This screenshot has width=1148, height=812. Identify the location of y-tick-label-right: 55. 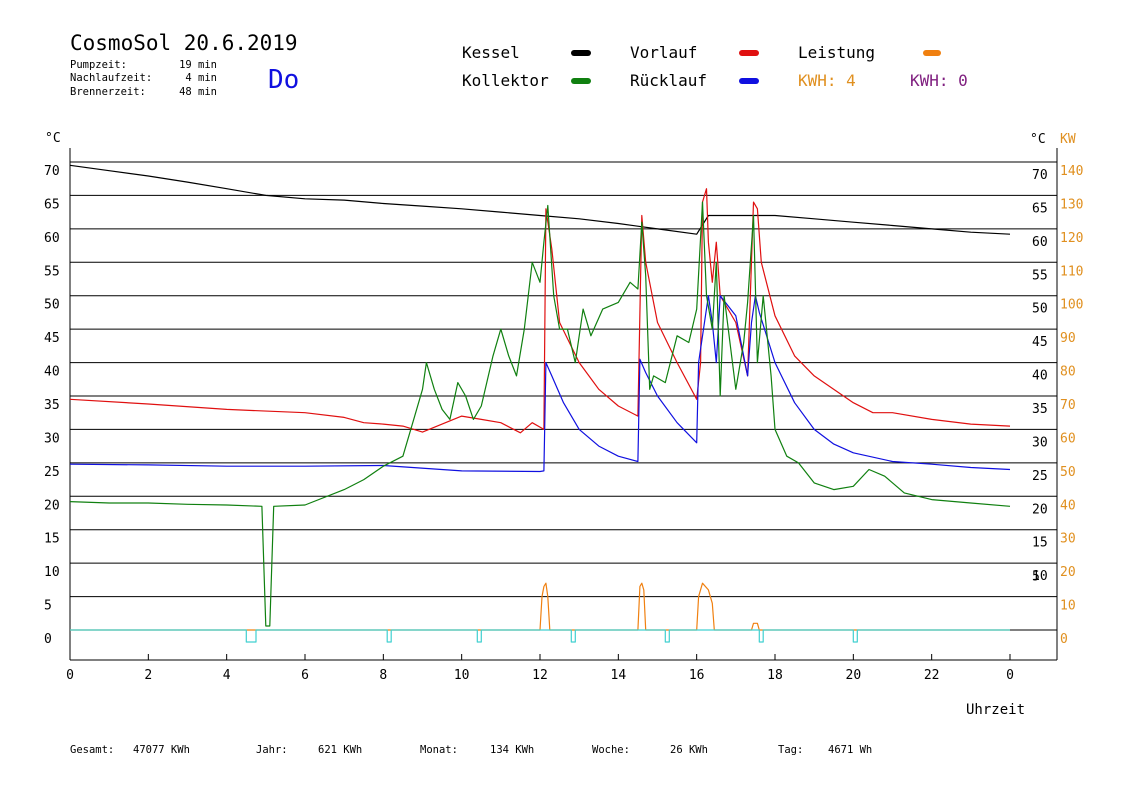
(1040, 275).